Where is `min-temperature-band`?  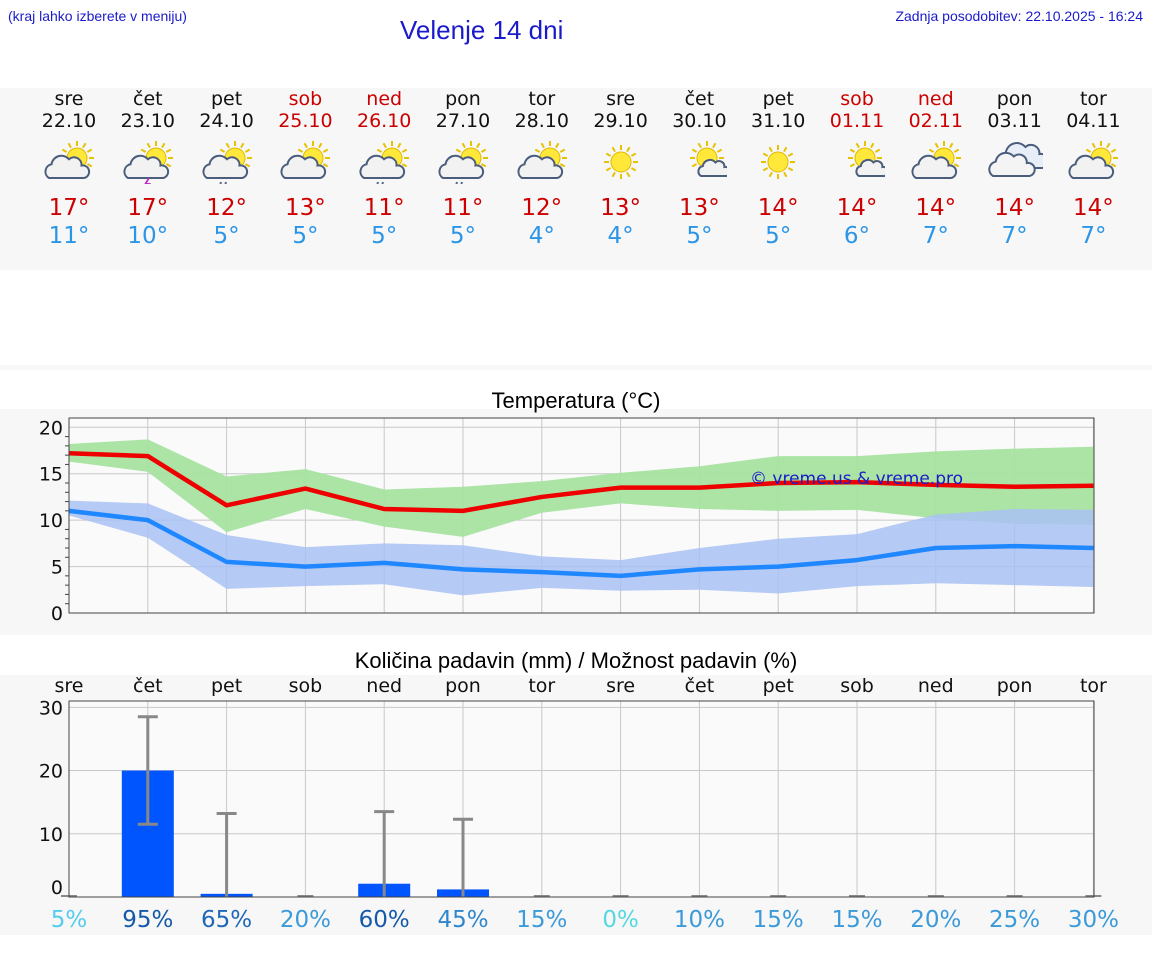
min-temperature-band is located at coordinates (581, 548).